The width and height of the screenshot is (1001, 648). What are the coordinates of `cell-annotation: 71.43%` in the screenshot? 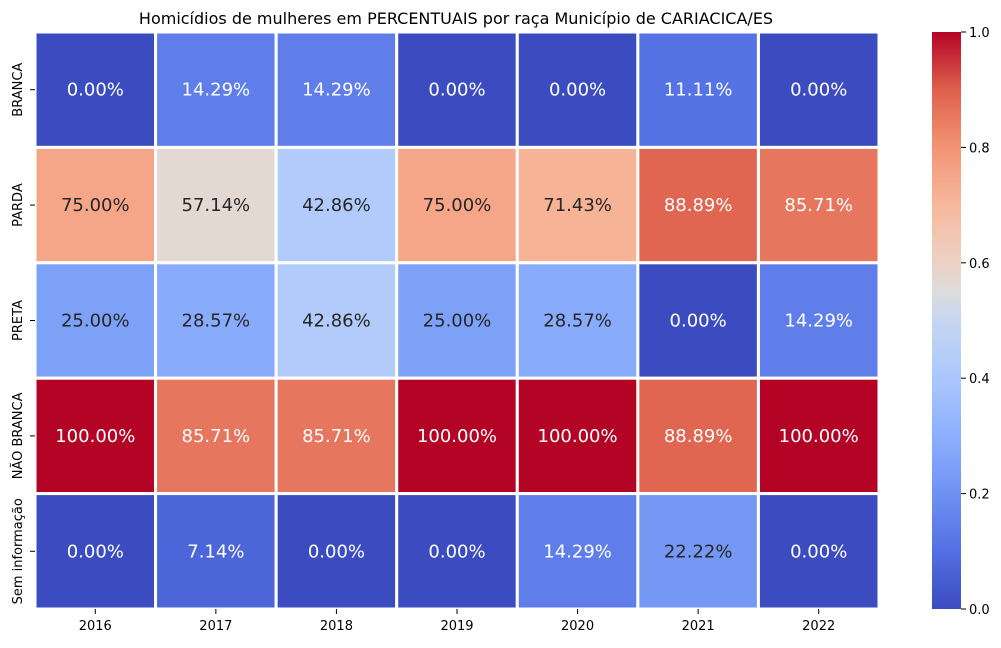 It's located at (577, 205).